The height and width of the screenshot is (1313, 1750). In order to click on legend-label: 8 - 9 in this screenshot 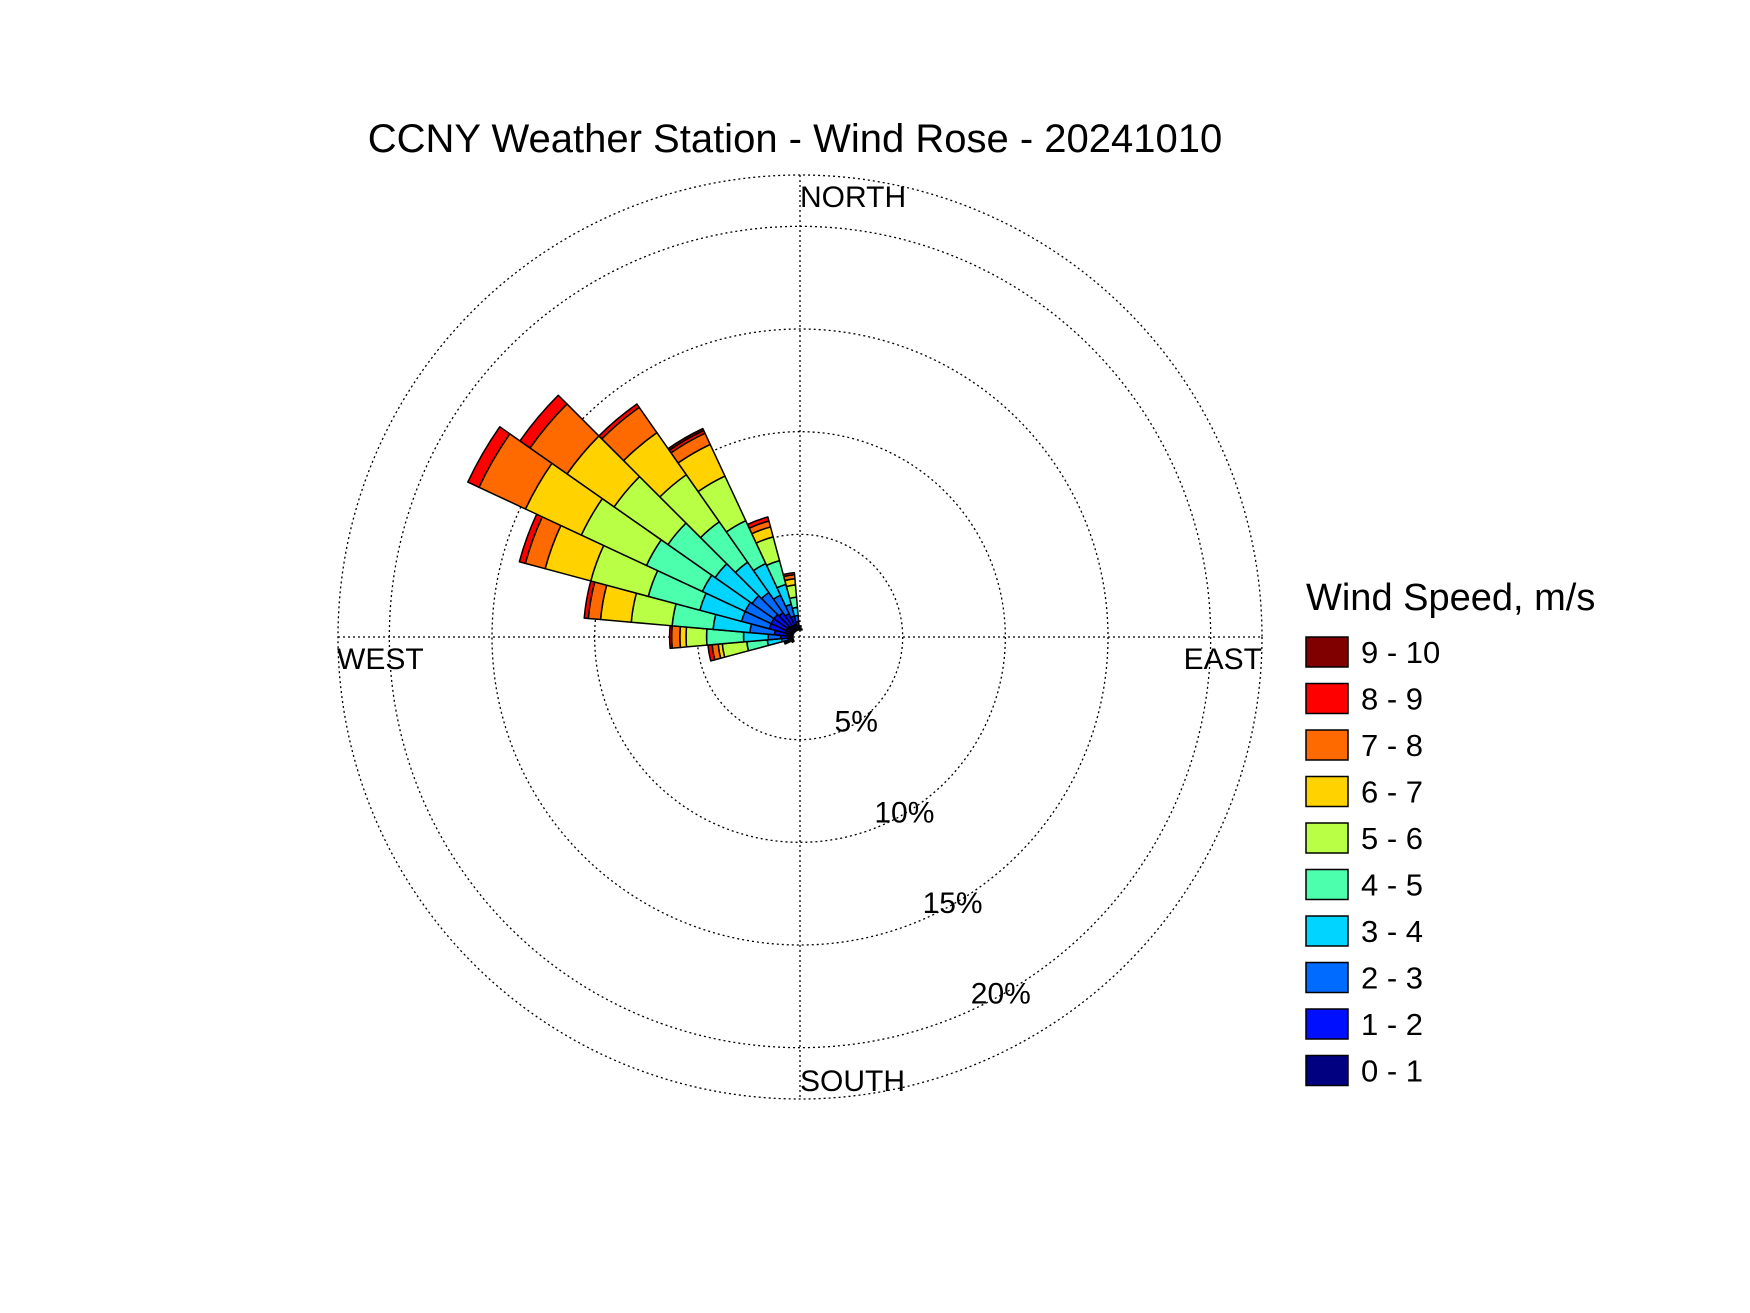, I will do `click(1392, 699)`.